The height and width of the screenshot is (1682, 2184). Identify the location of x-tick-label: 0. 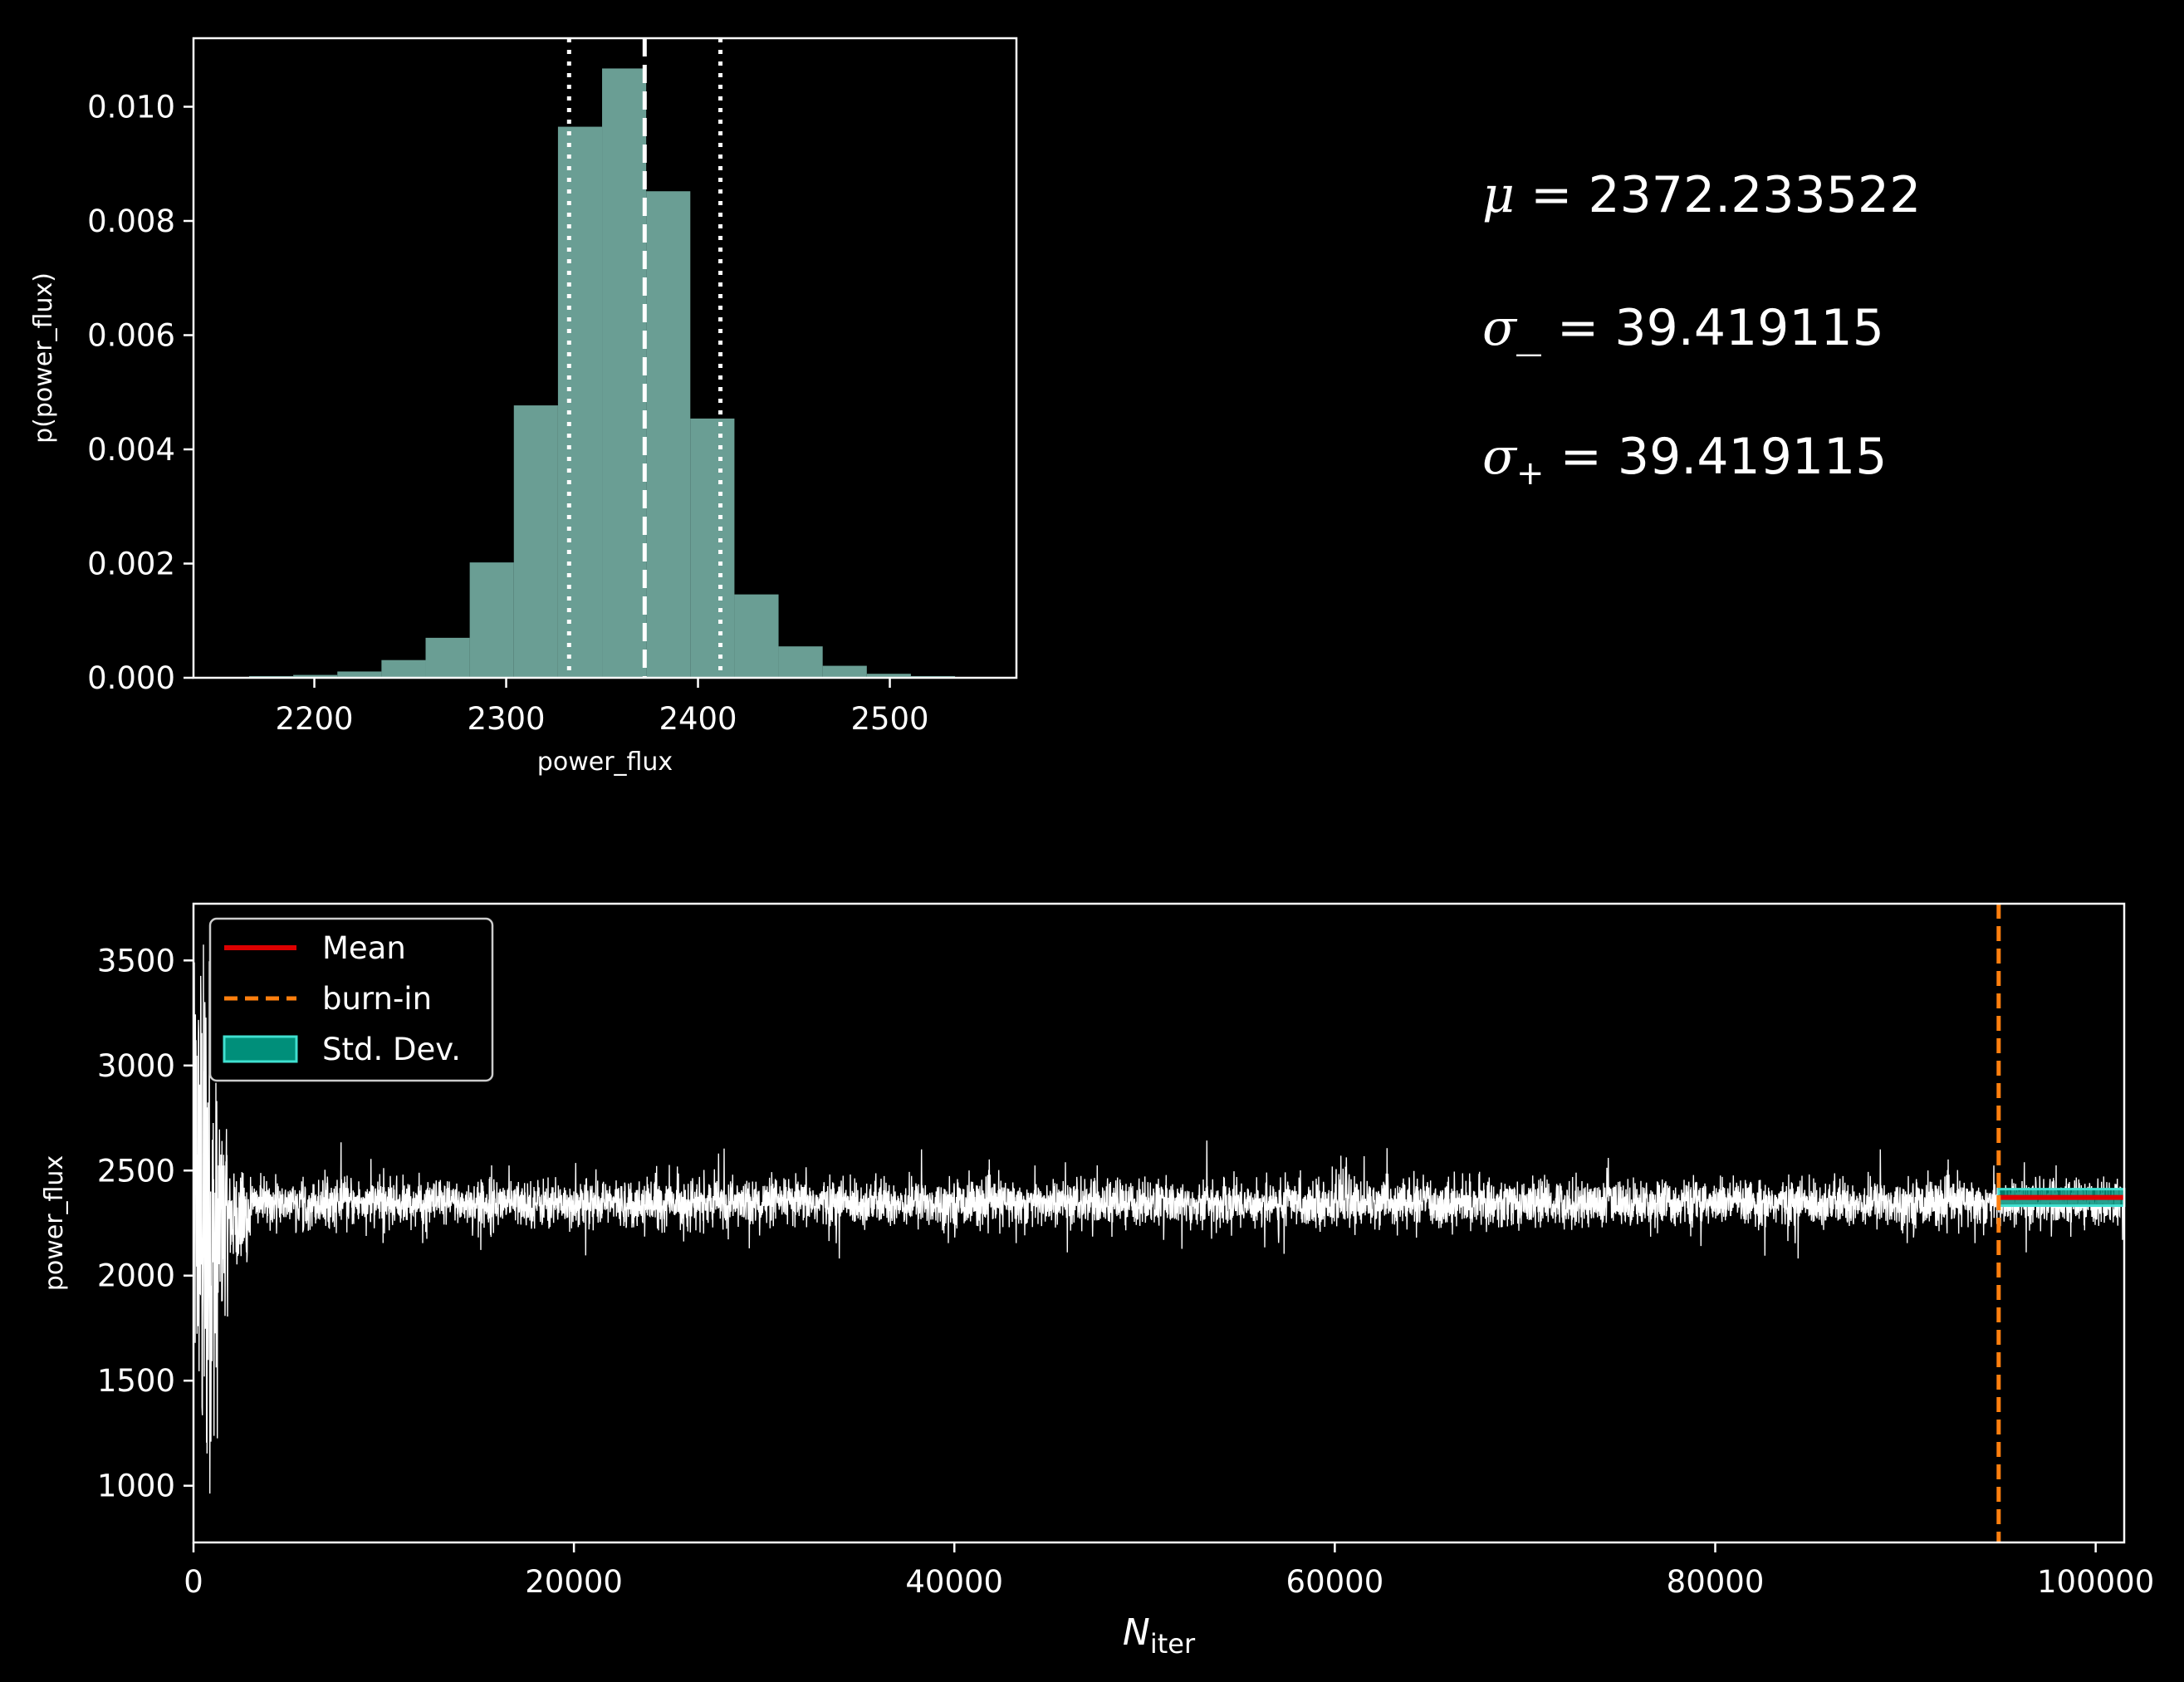
(193, 1582).